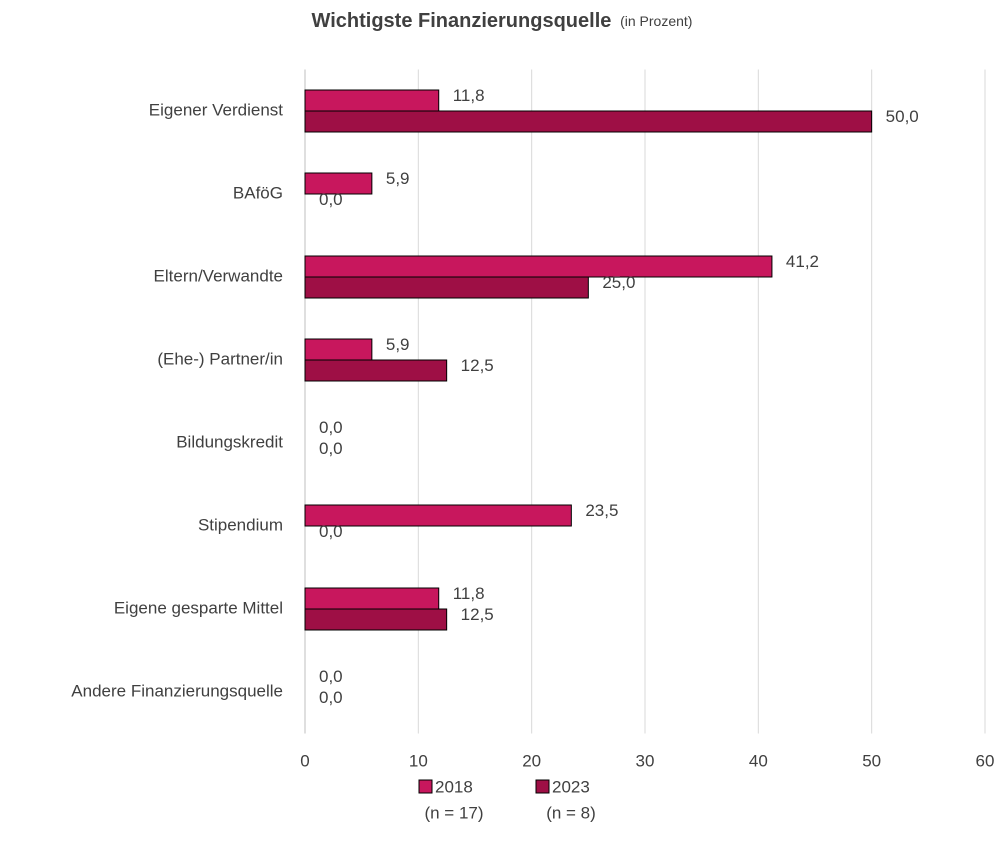 The image size is (1003, 866). What do you see at coordinates (454, 786) in the screenshot?
I see `legend-label: 2018` at bounding box center [454, 786].